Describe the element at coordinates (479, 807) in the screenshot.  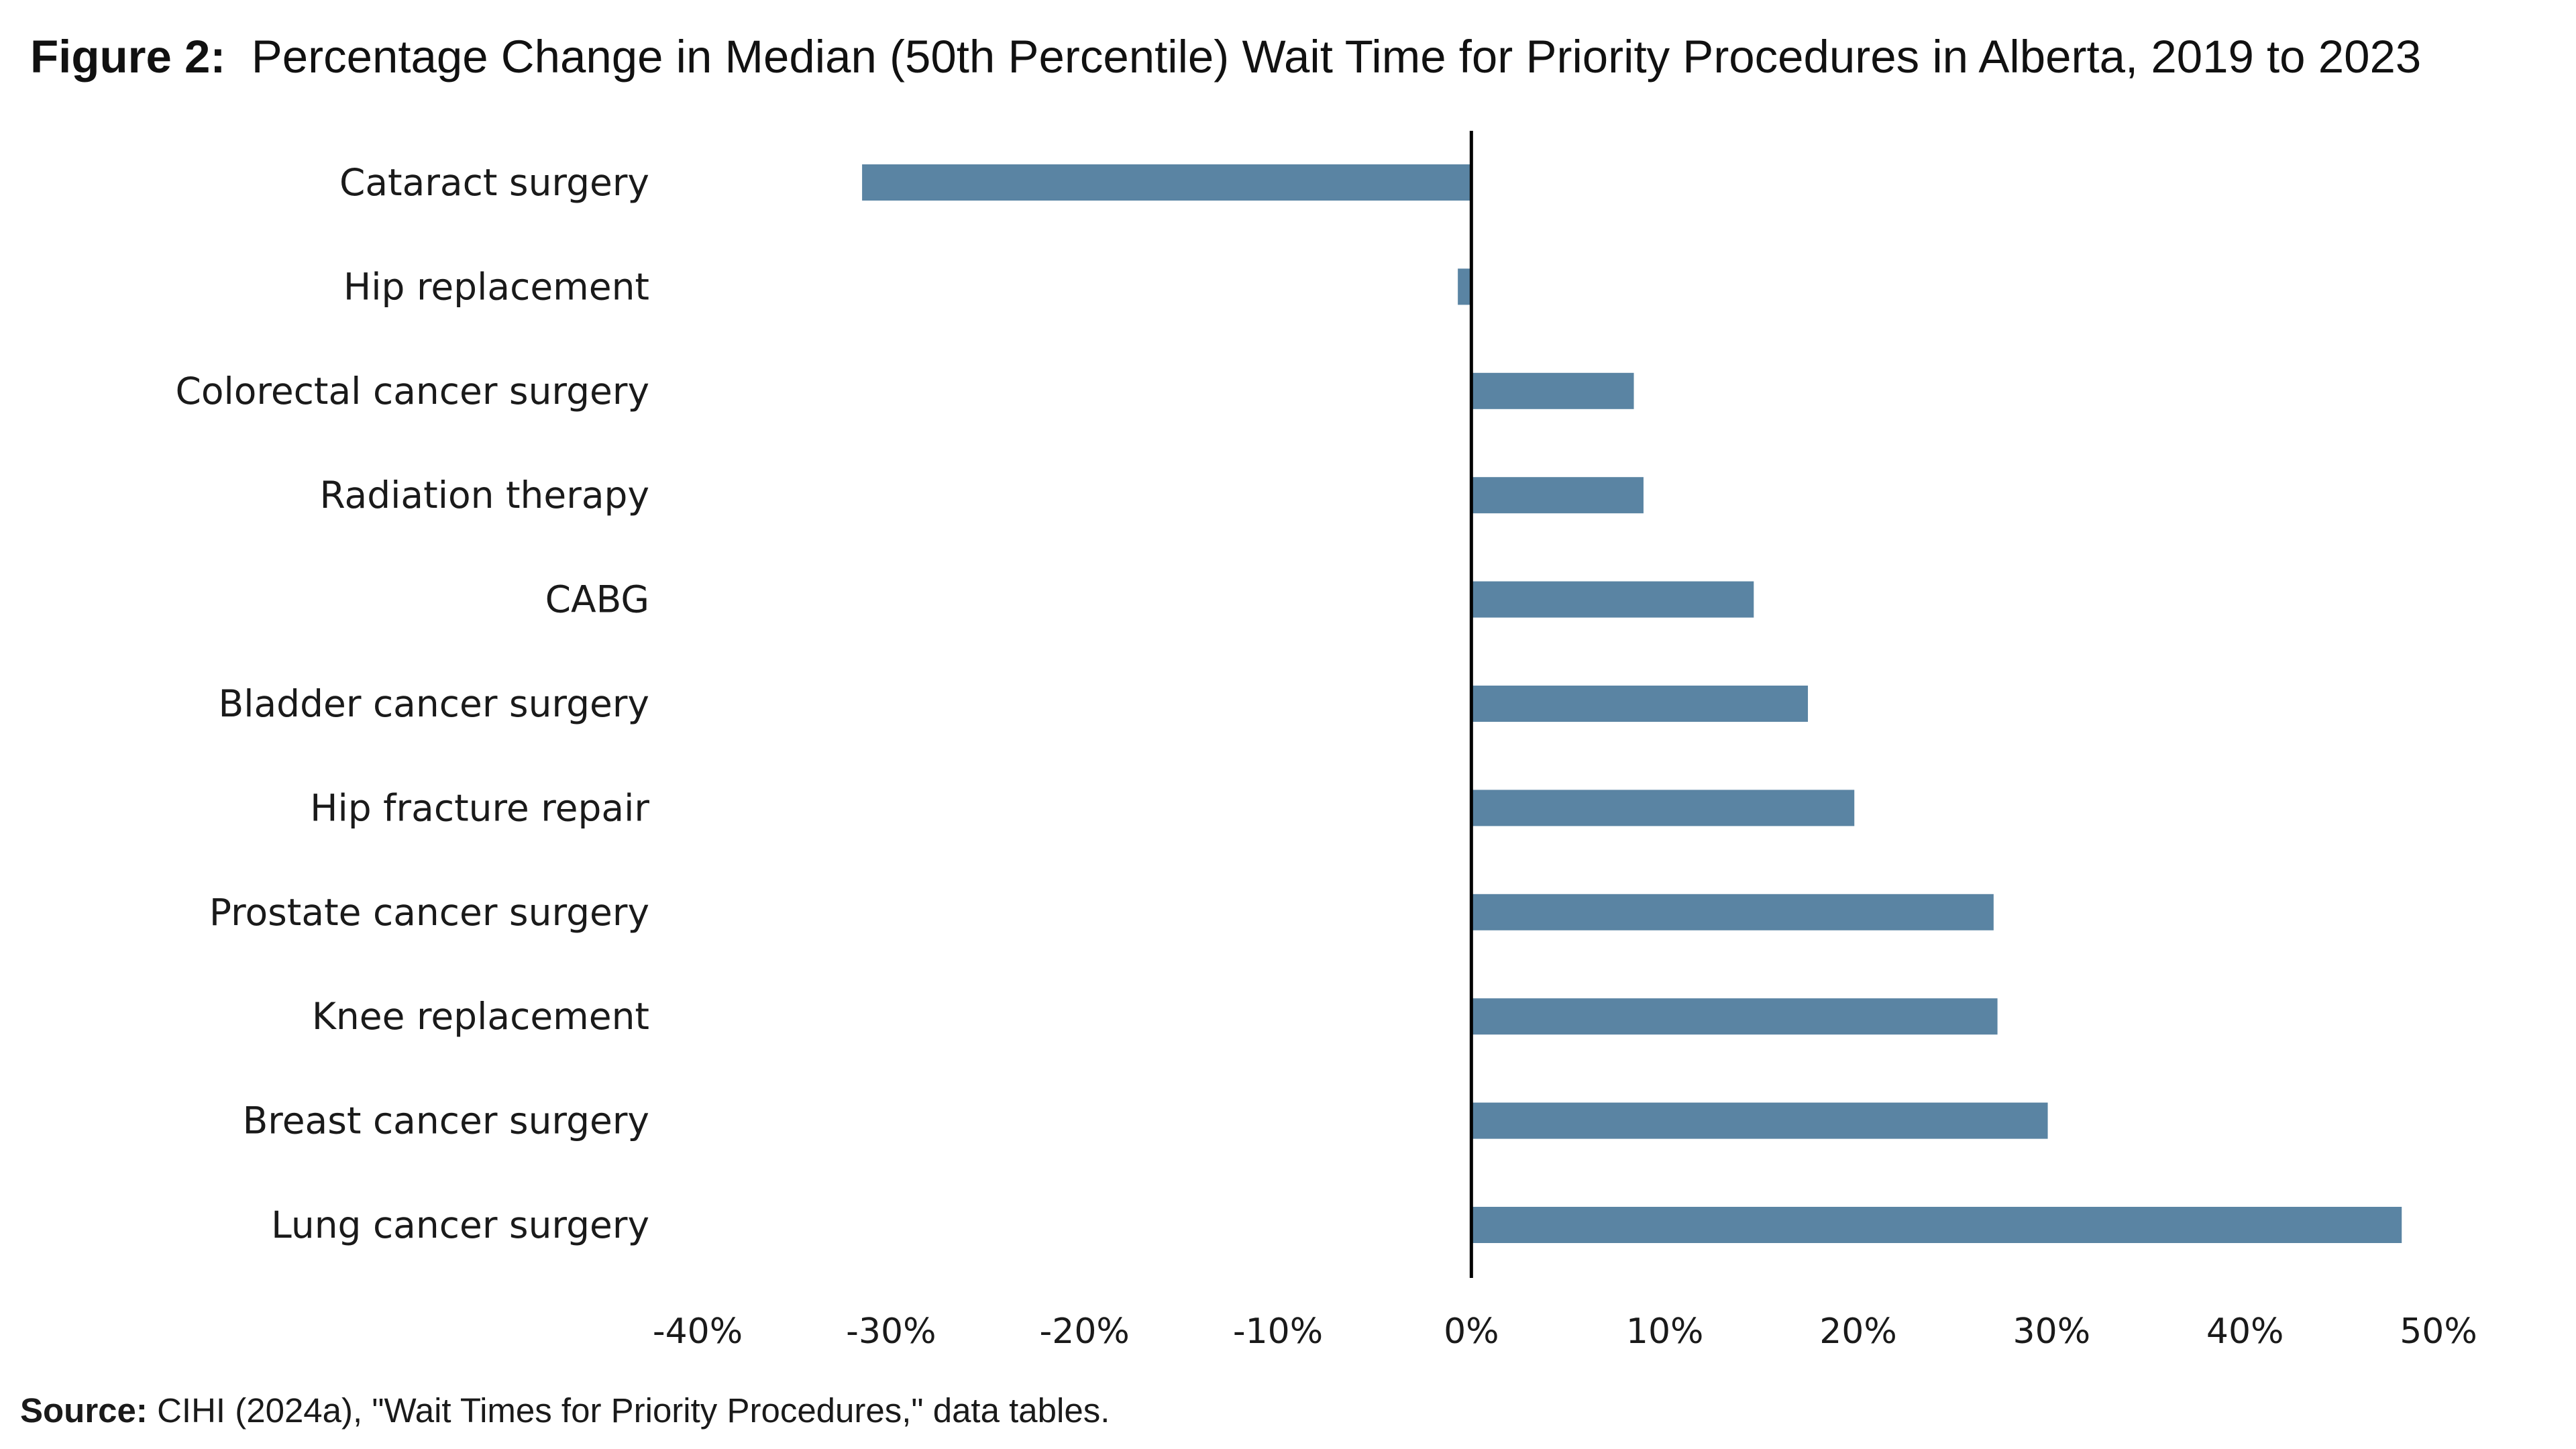
I see `category-label: Hip fracture repair` at that location.